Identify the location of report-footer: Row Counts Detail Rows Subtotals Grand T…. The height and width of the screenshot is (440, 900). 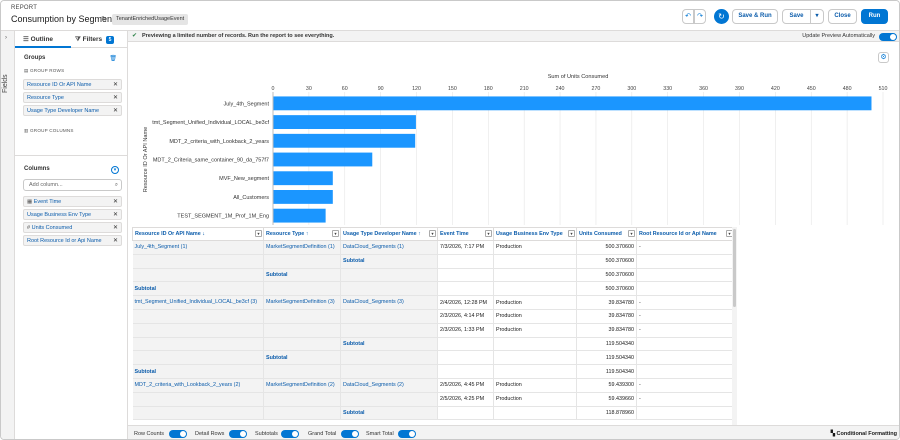
(513, 432).